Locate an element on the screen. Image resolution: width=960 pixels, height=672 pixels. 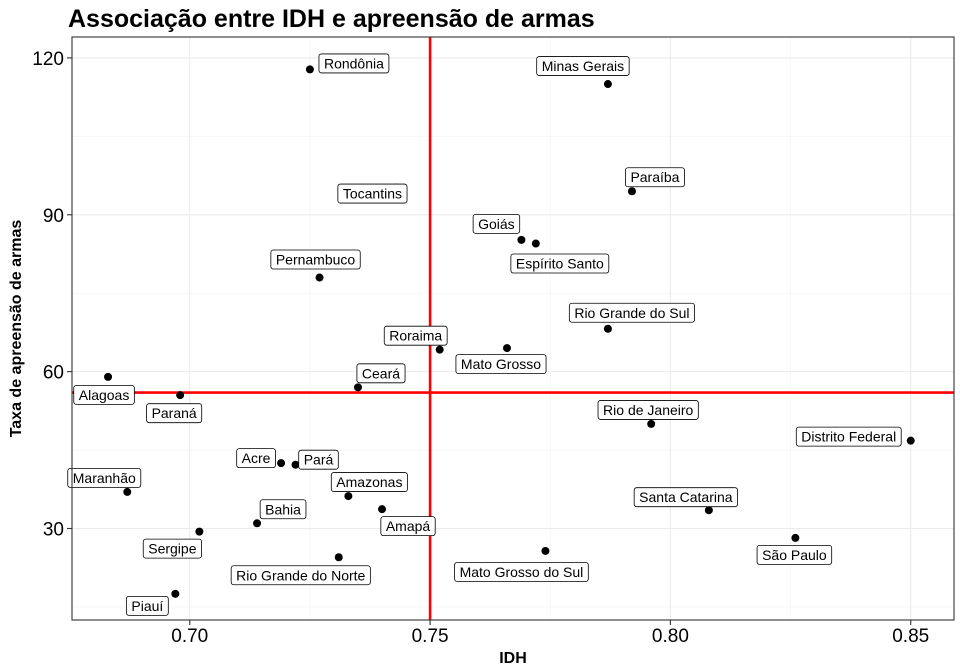
point-label-text: Rondônia is located at coordinates (354, 63).